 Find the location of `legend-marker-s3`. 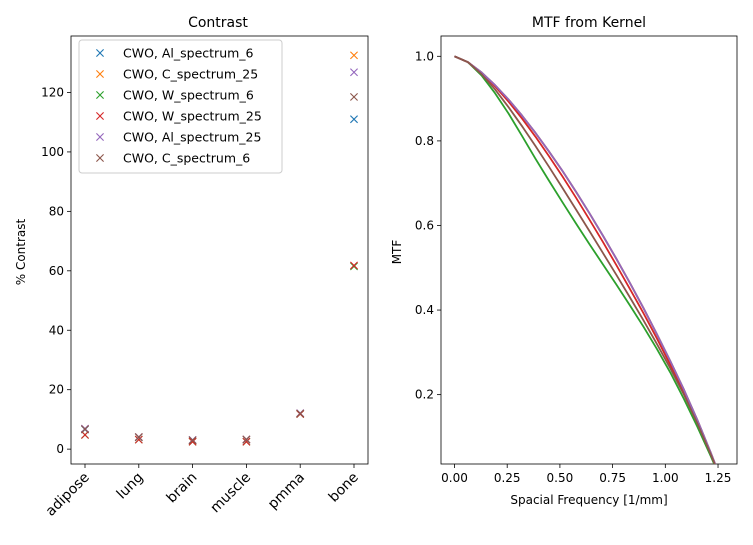

legend-marker-s3 is located at coordinates (100, 116).